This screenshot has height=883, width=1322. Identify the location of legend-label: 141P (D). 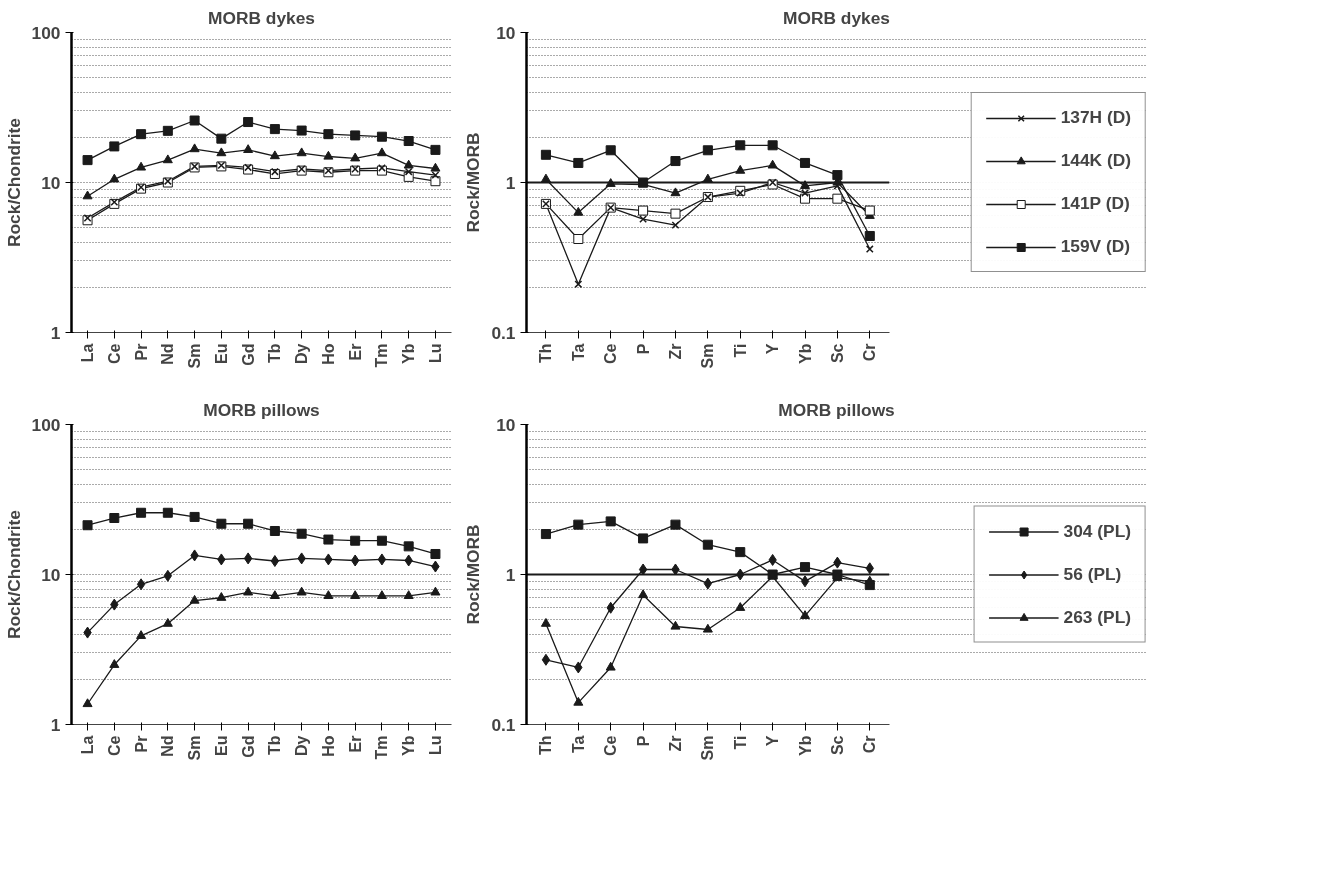
(1095, 203).